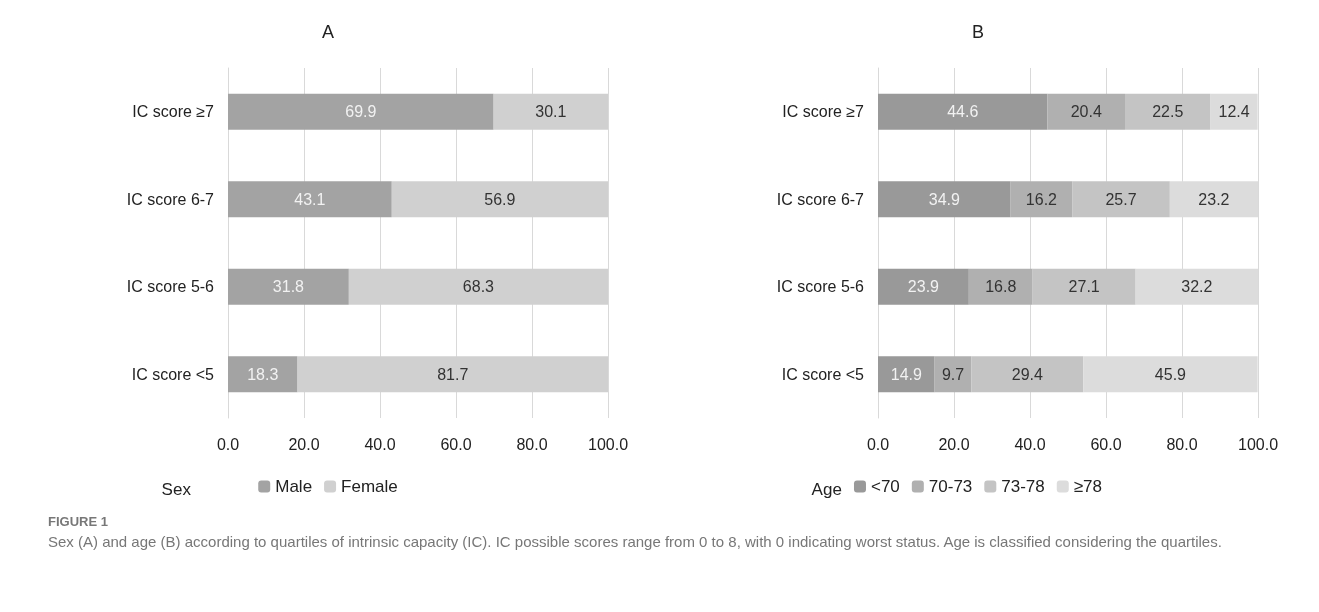  I want to click on chart-title: A, so click(328, 32).